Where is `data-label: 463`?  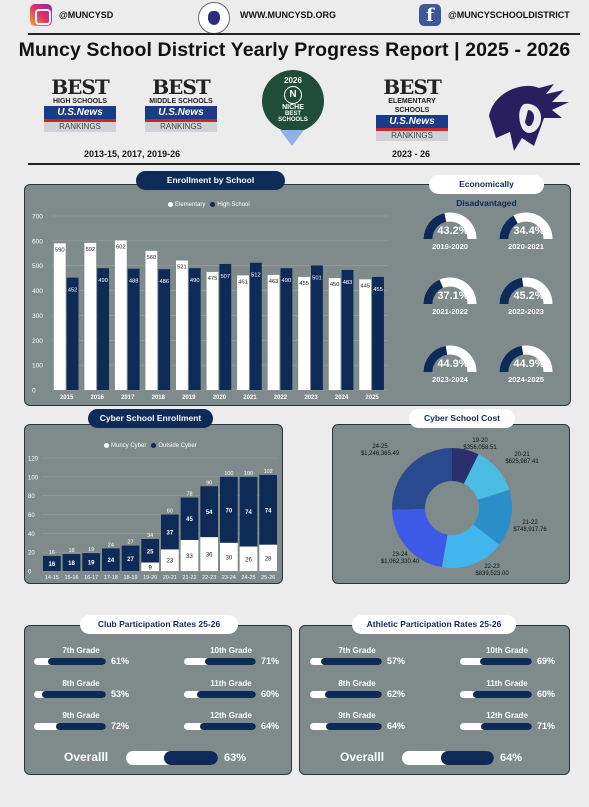 data-label: 463 is located at coordinates (274, 282).